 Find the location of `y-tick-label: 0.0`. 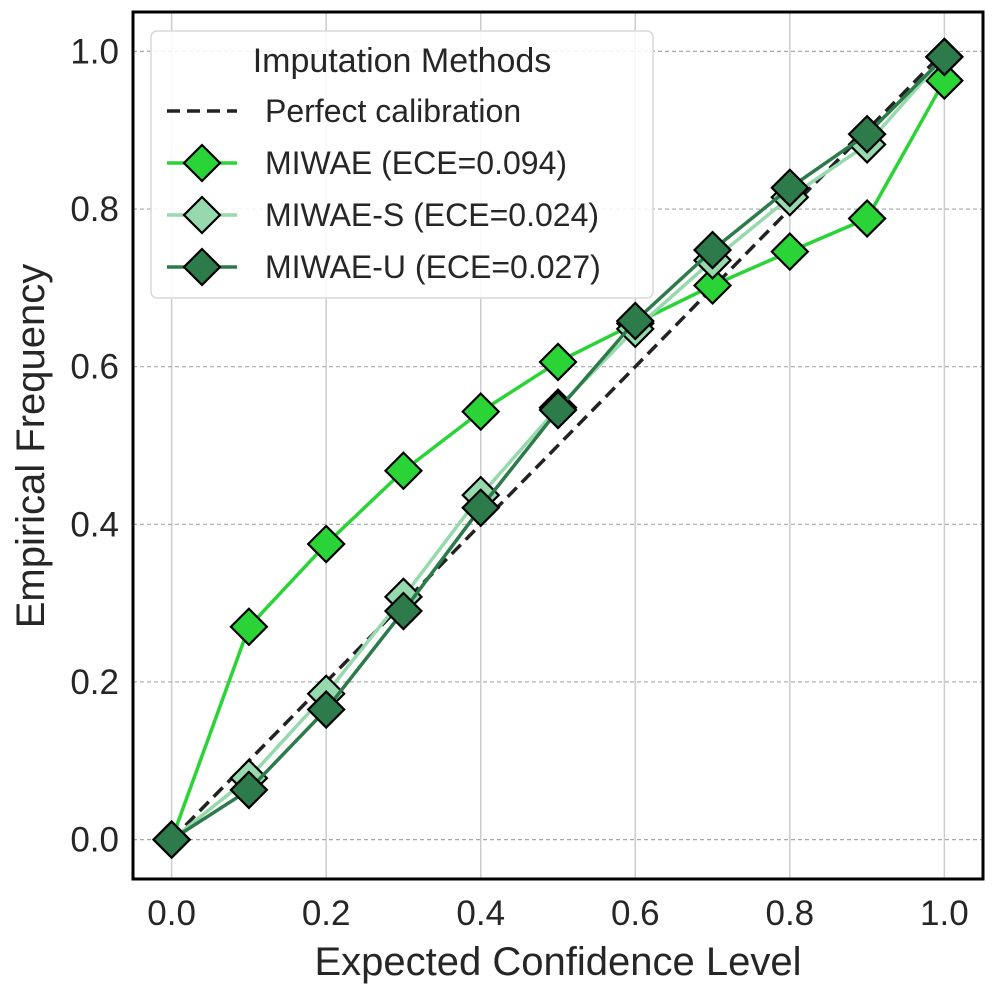

y-tick-label: 0.0 is located at coordinates (94, 840).